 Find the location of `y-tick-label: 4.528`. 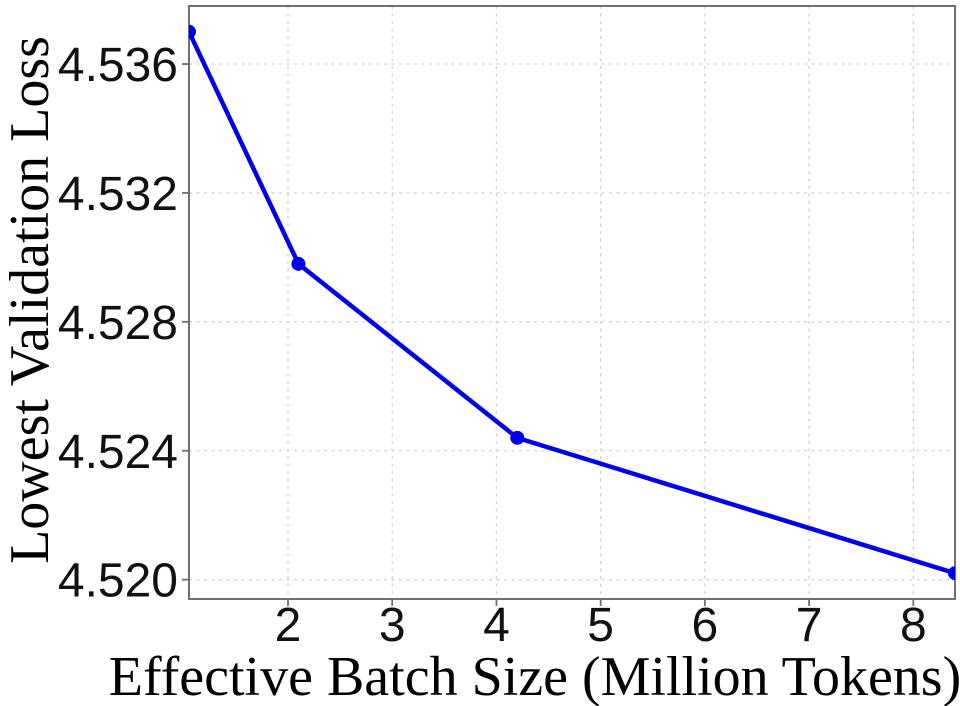

y-tick-label: 4.528 is located at coordinates (118, 323).